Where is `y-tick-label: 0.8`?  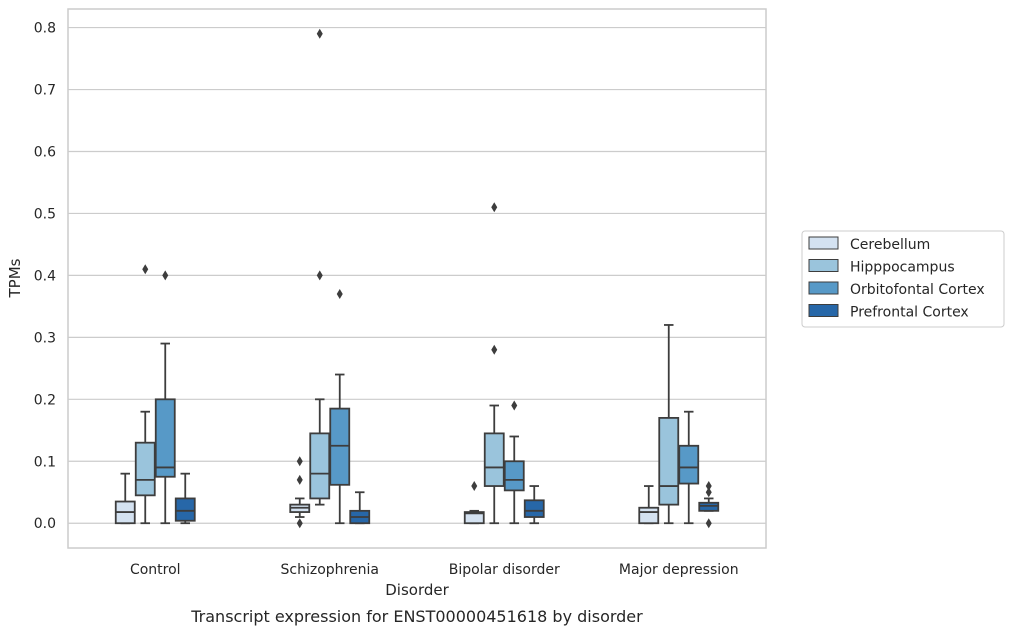 y-tick-label: 0.8 is located at coordinates (45, 29).